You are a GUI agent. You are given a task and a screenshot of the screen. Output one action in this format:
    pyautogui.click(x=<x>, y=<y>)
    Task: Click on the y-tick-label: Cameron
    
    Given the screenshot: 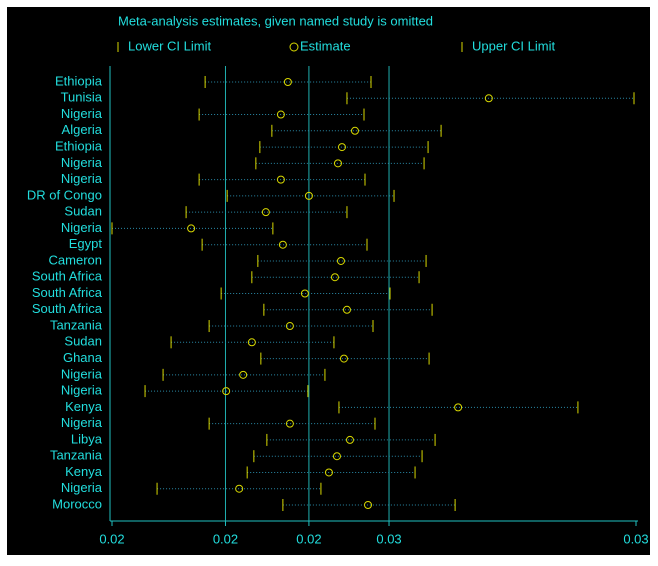 What is the action you would take?
    pyautogui.click(x=75, y=259)
    